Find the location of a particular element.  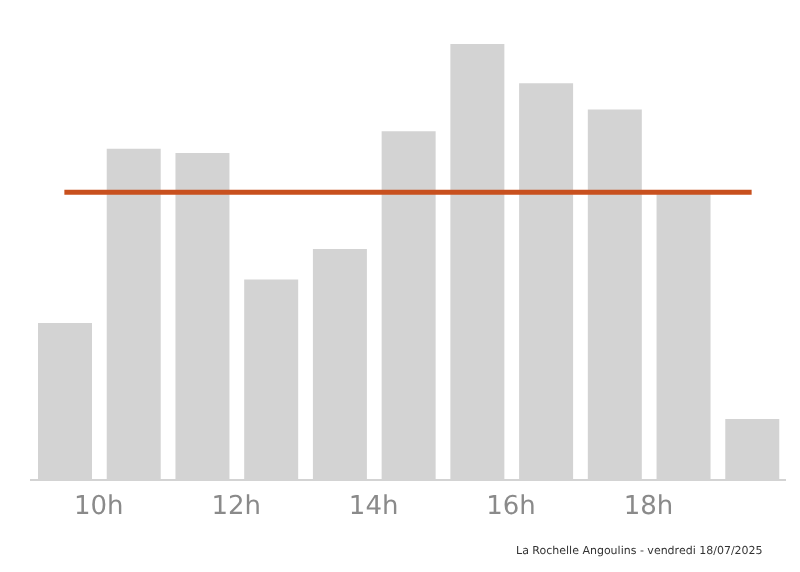

x-tick-label: 16h is located at coordinates (511, 507).